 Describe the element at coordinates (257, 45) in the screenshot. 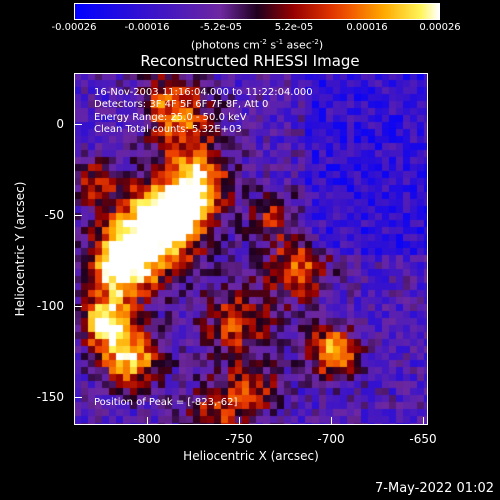

I see `colorbar-unit-label: (photons cm-2 s-1 asec-2)` at that location.